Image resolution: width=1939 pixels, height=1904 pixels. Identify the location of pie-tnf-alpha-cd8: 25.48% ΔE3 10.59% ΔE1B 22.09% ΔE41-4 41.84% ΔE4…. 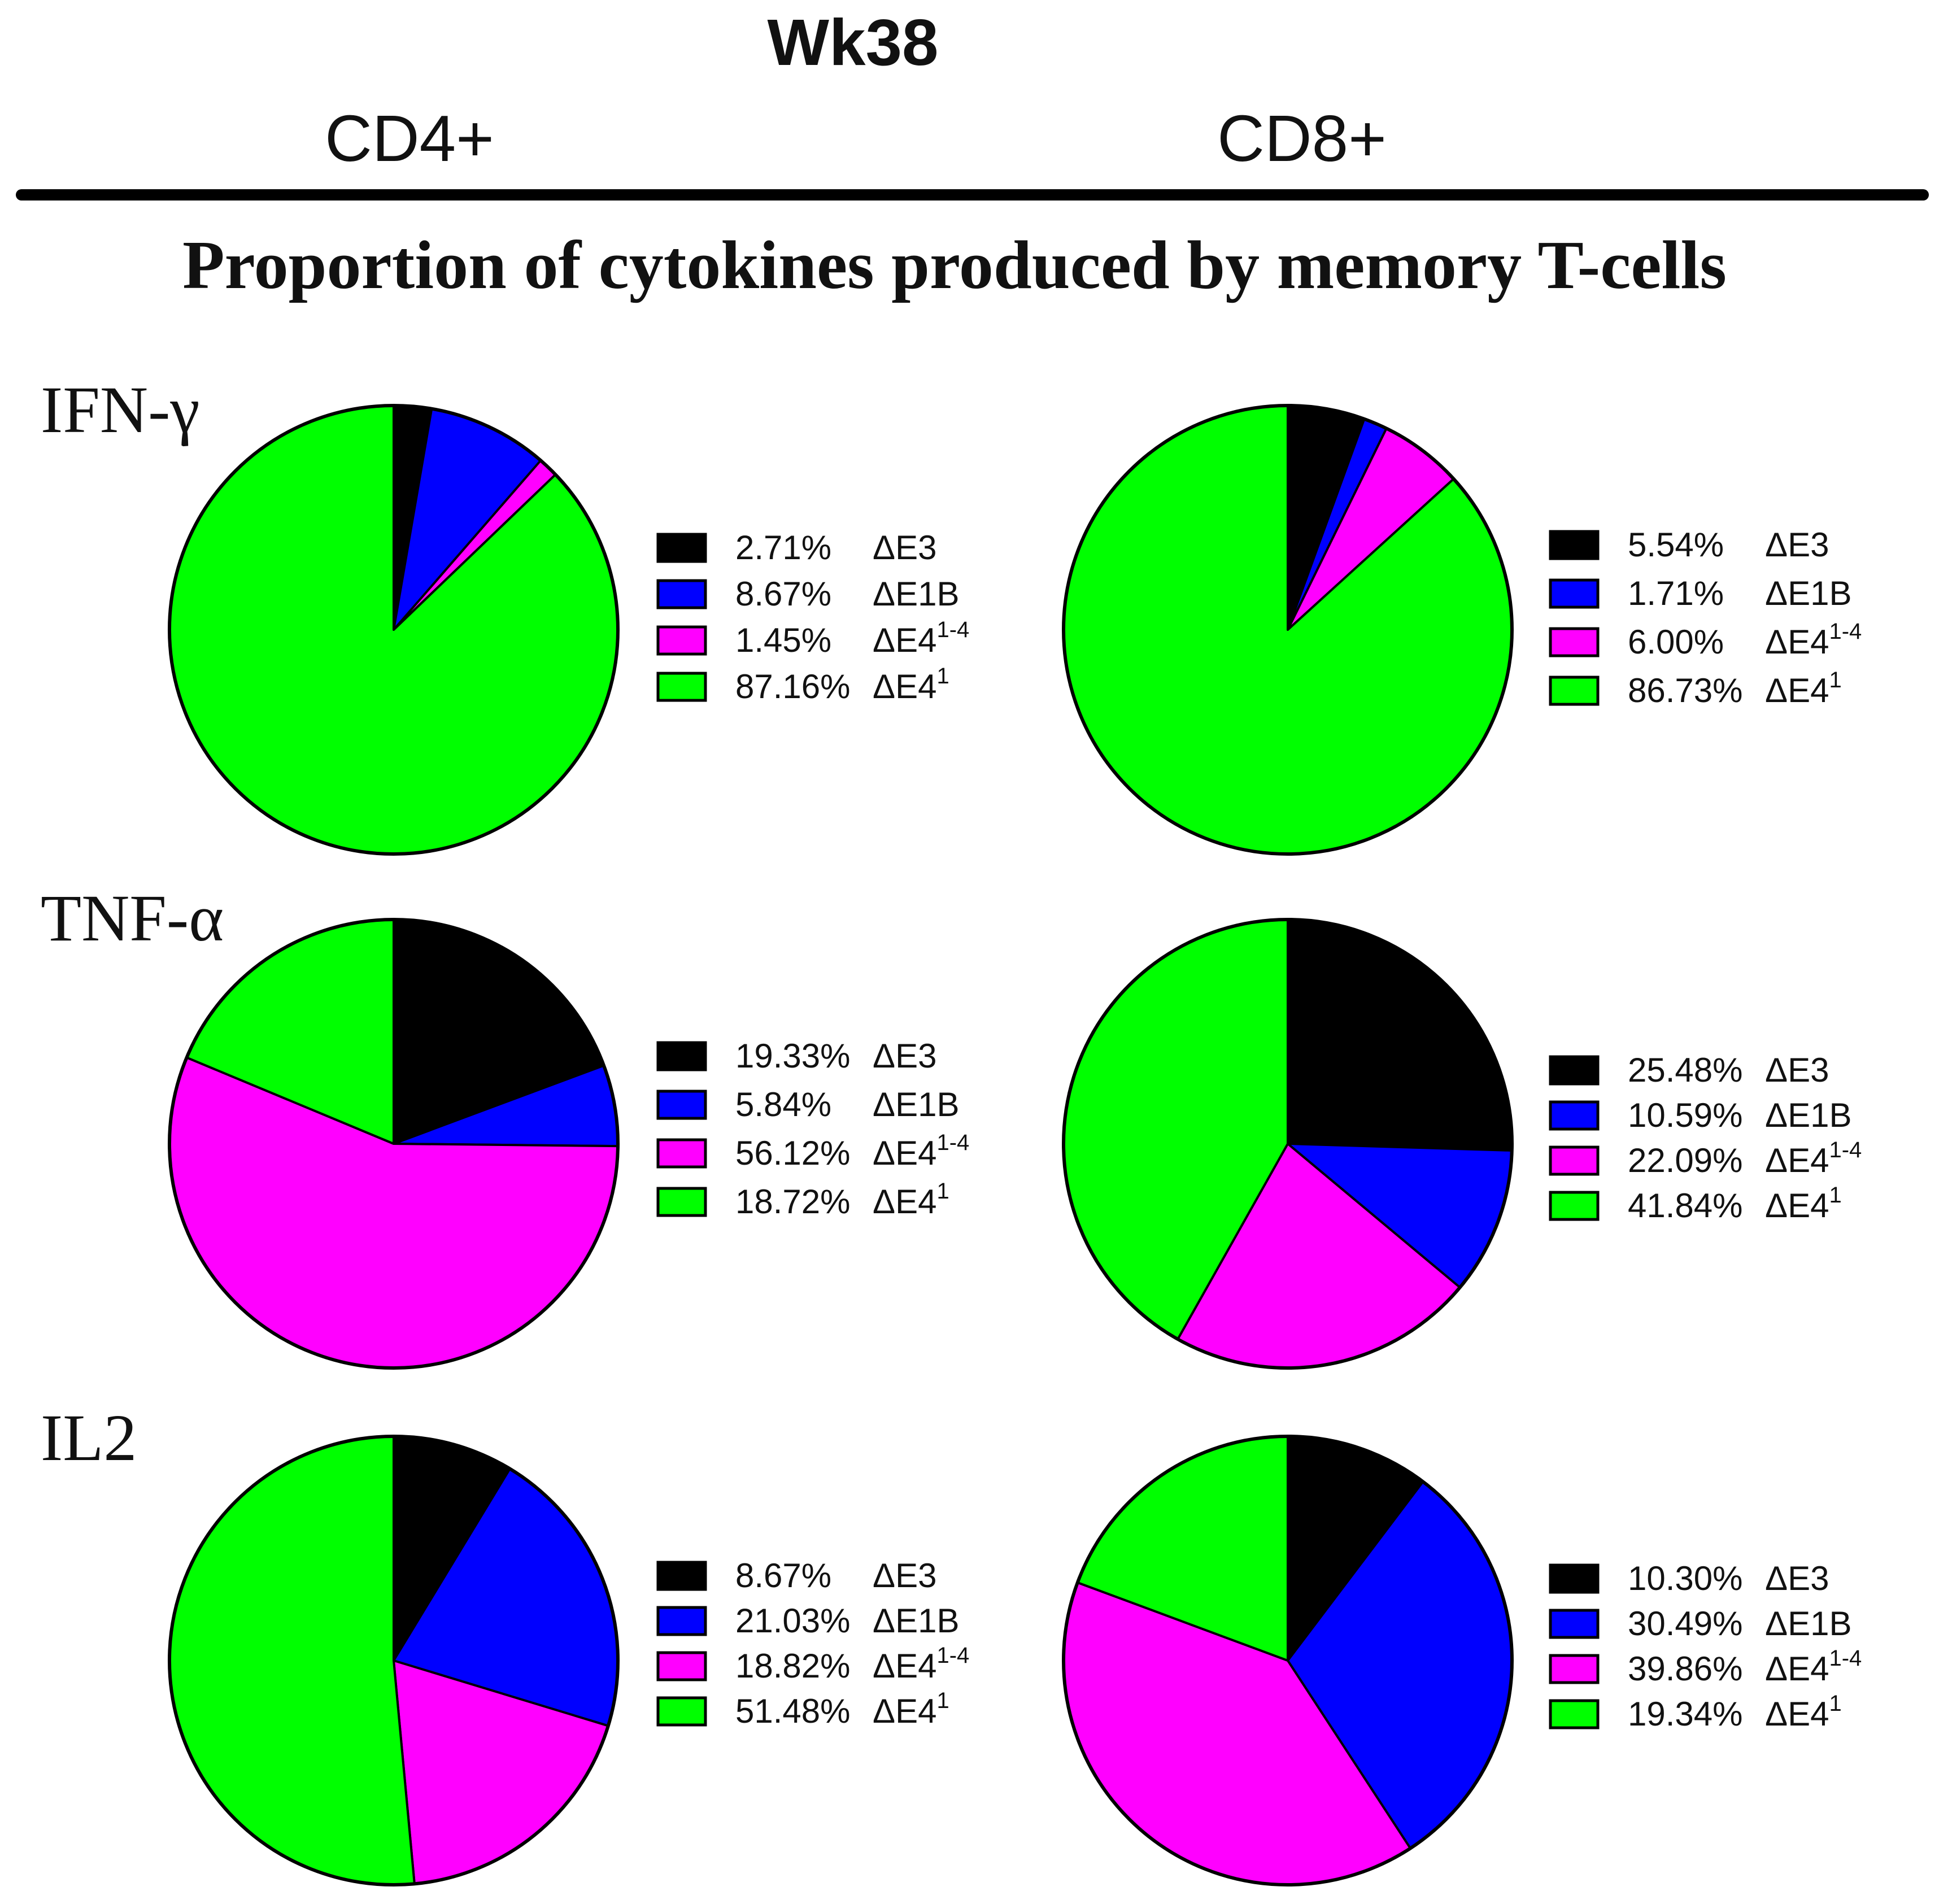
(1462, 1144).